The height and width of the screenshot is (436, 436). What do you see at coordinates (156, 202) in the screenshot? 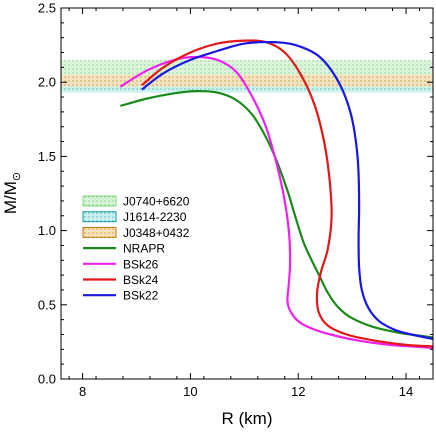
I see `legend-label-j0740+6620: J0740+6620` at bounding box center [156, 202].